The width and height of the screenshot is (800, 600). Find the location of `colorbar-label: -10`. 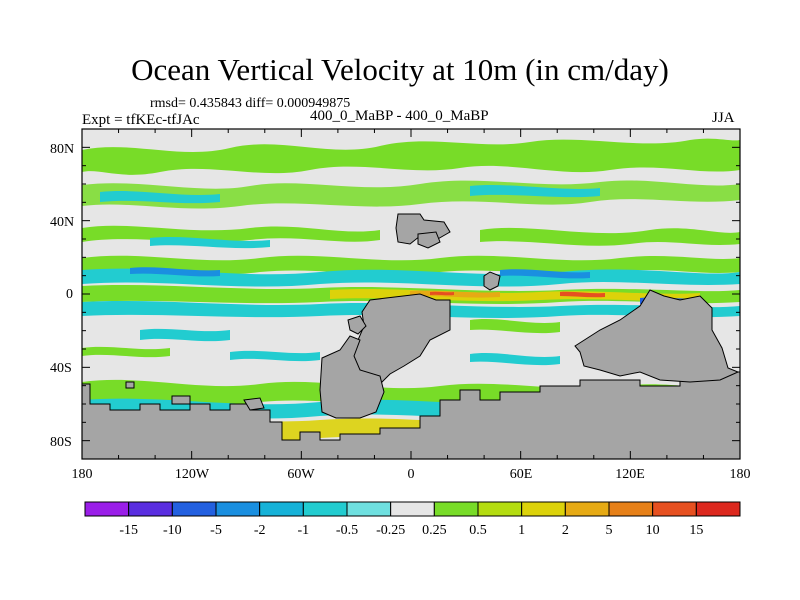

colorbar-label: -10 is located at coordinates (172, 530).